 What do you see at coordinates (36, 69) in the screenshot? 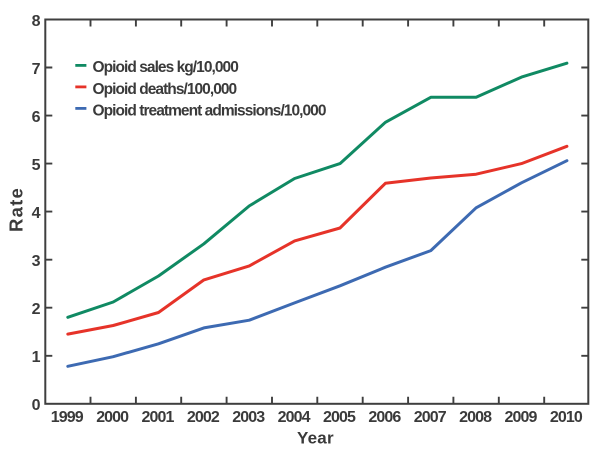
I see `svg-text: 7` at bounding box center [36, 69].